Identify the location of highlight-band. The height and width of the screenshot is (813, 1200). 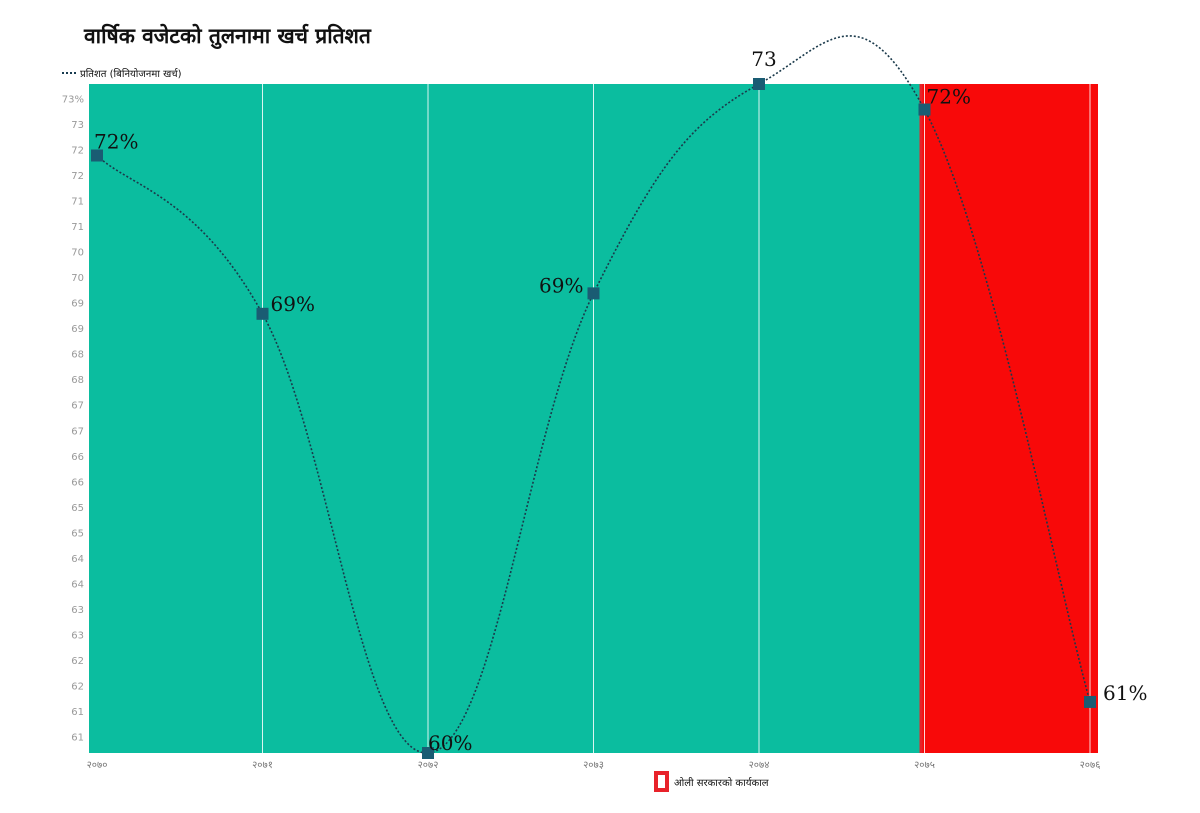
(1008, 418).